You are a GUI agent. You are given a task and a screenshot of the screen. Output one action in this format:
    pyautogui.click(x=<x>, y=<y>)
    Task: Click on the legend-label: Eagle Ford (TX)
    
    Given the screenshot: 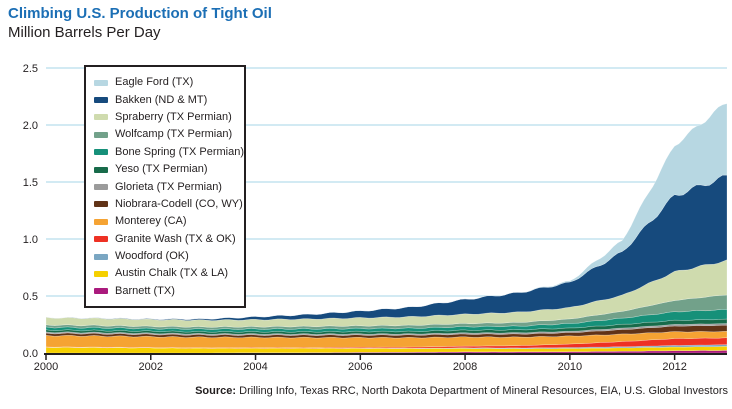 What is the action you would take?
    pyautogui.click(x=154, y=82)
    